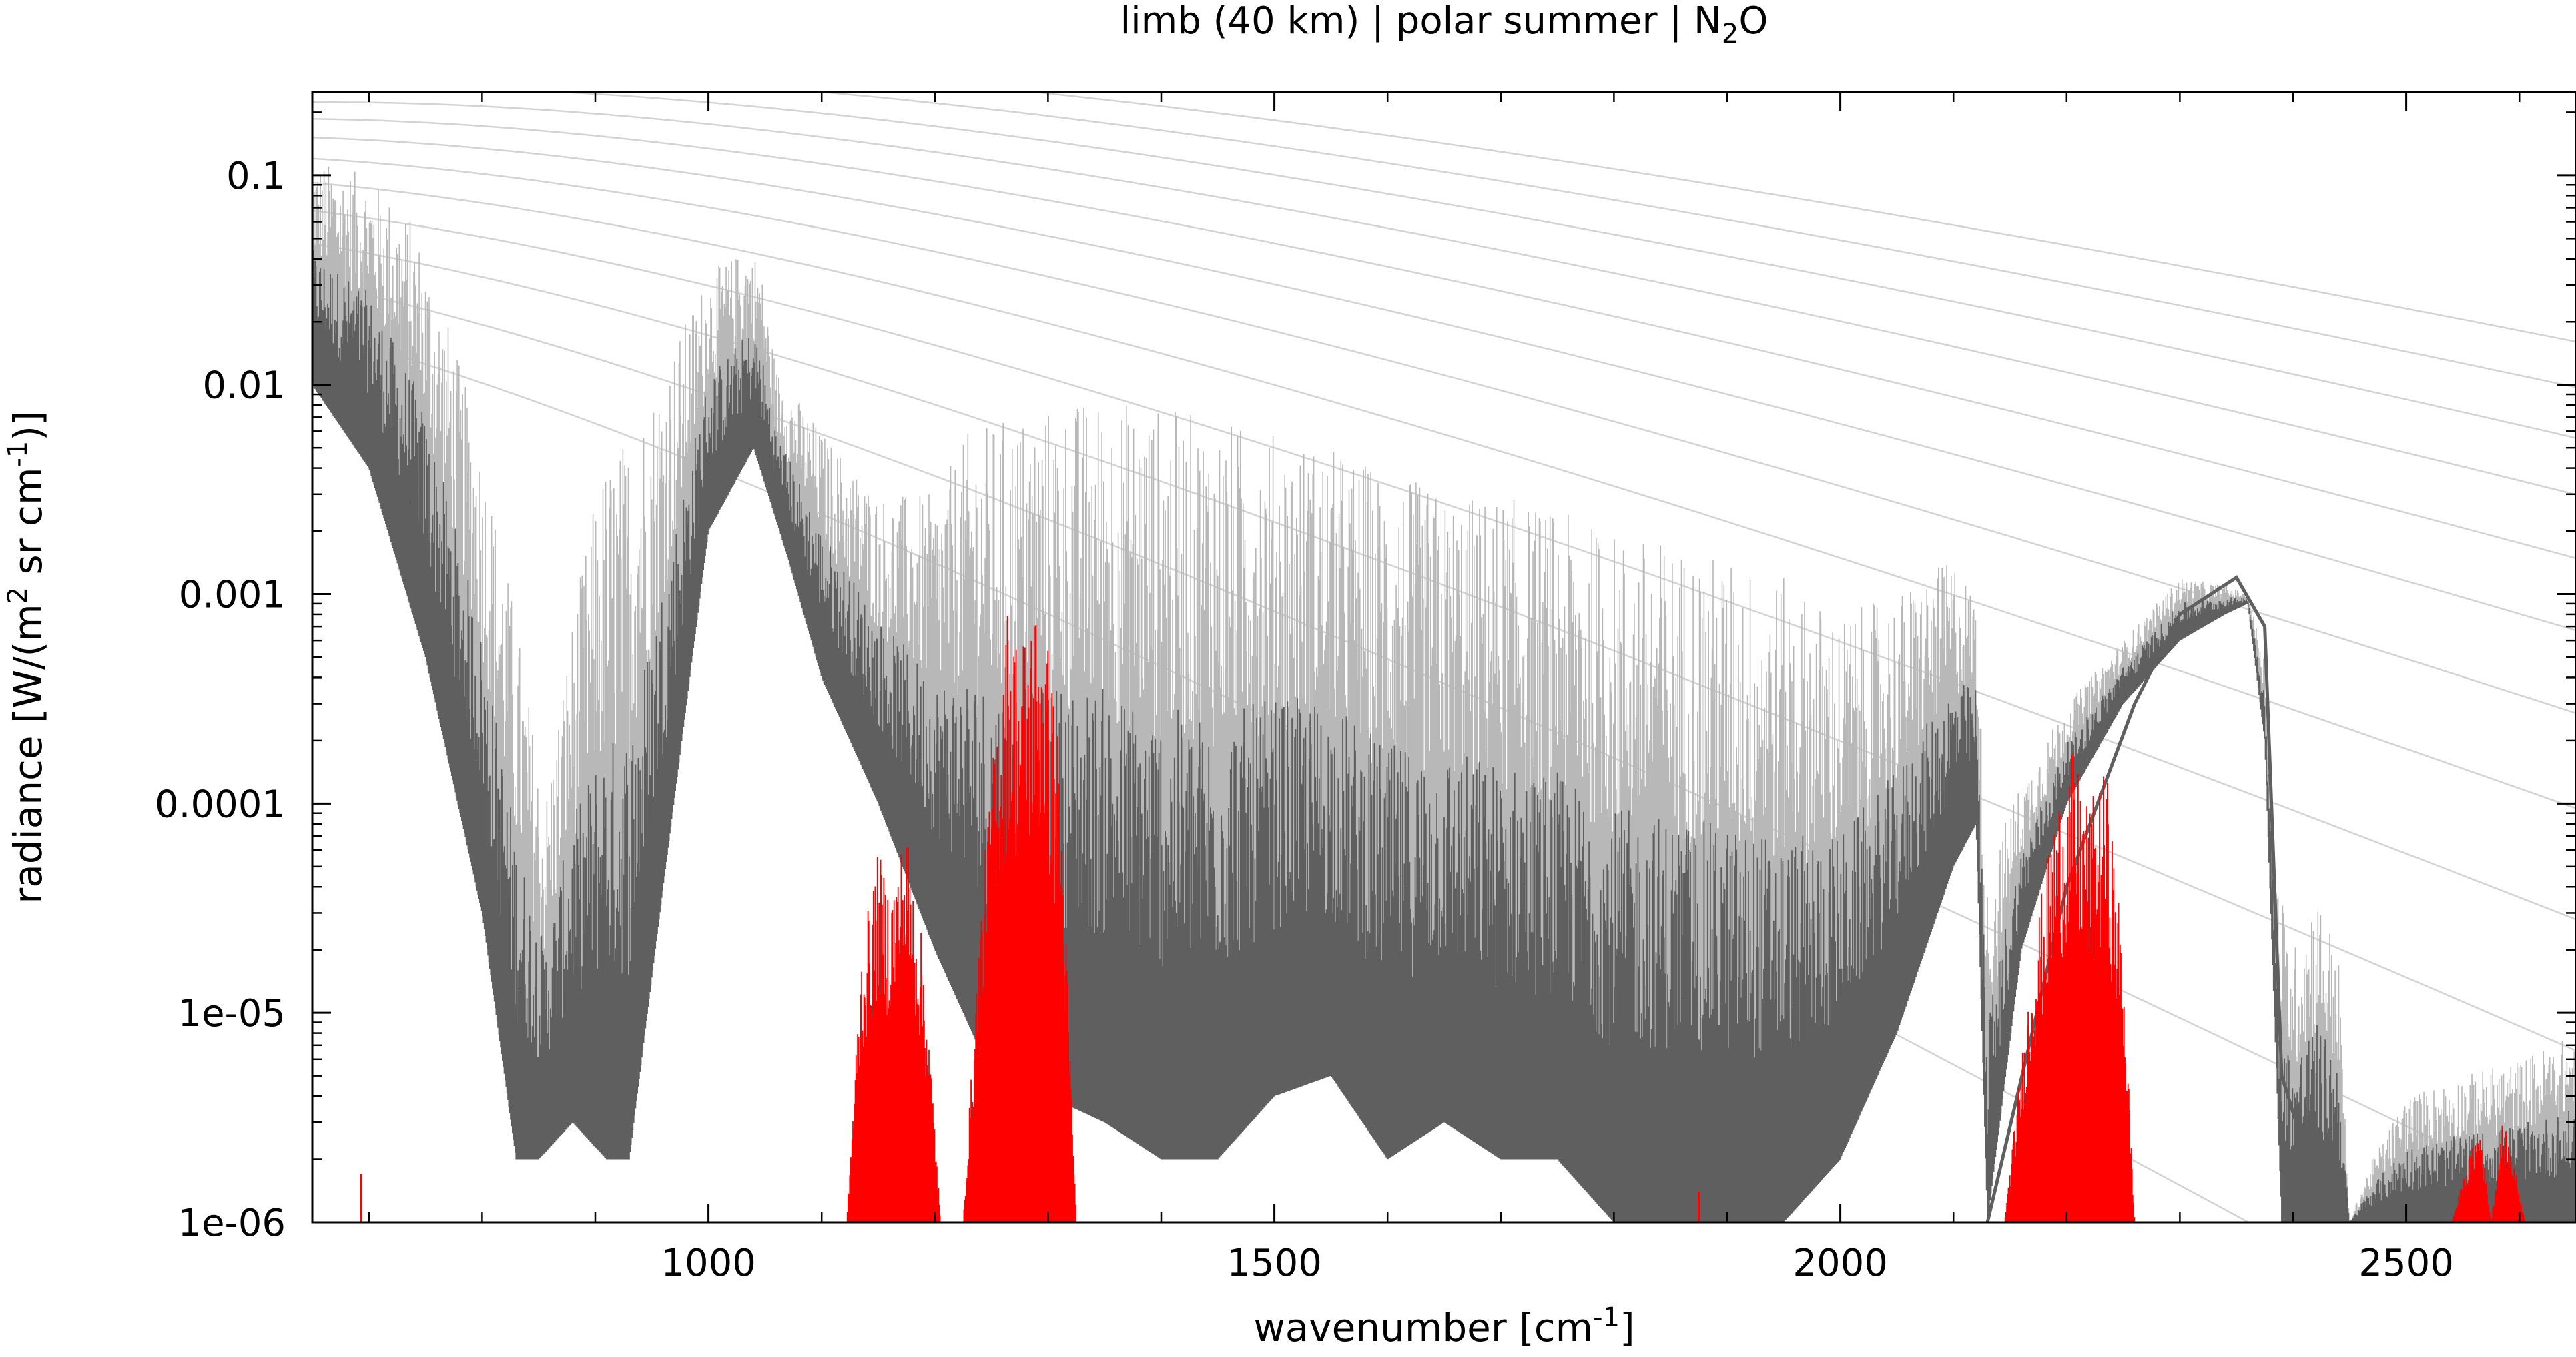  Describe the element at coordinates (256, 176) in the screenshot. I see `y-tick-label: 0.1` at that location.